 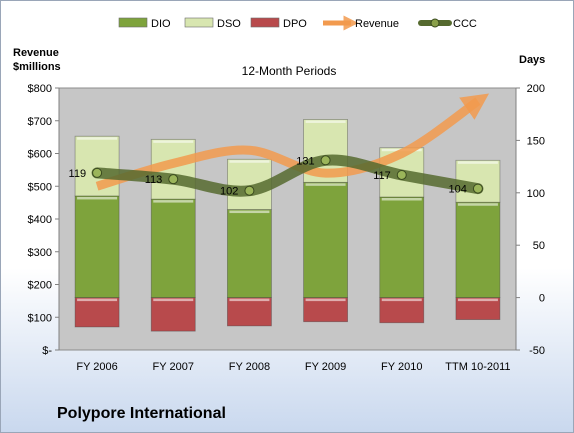 I want to click on left-axis: $- $100 $200 $300 $400 $500 $600 $700 $800, so click(x=44, y=220).